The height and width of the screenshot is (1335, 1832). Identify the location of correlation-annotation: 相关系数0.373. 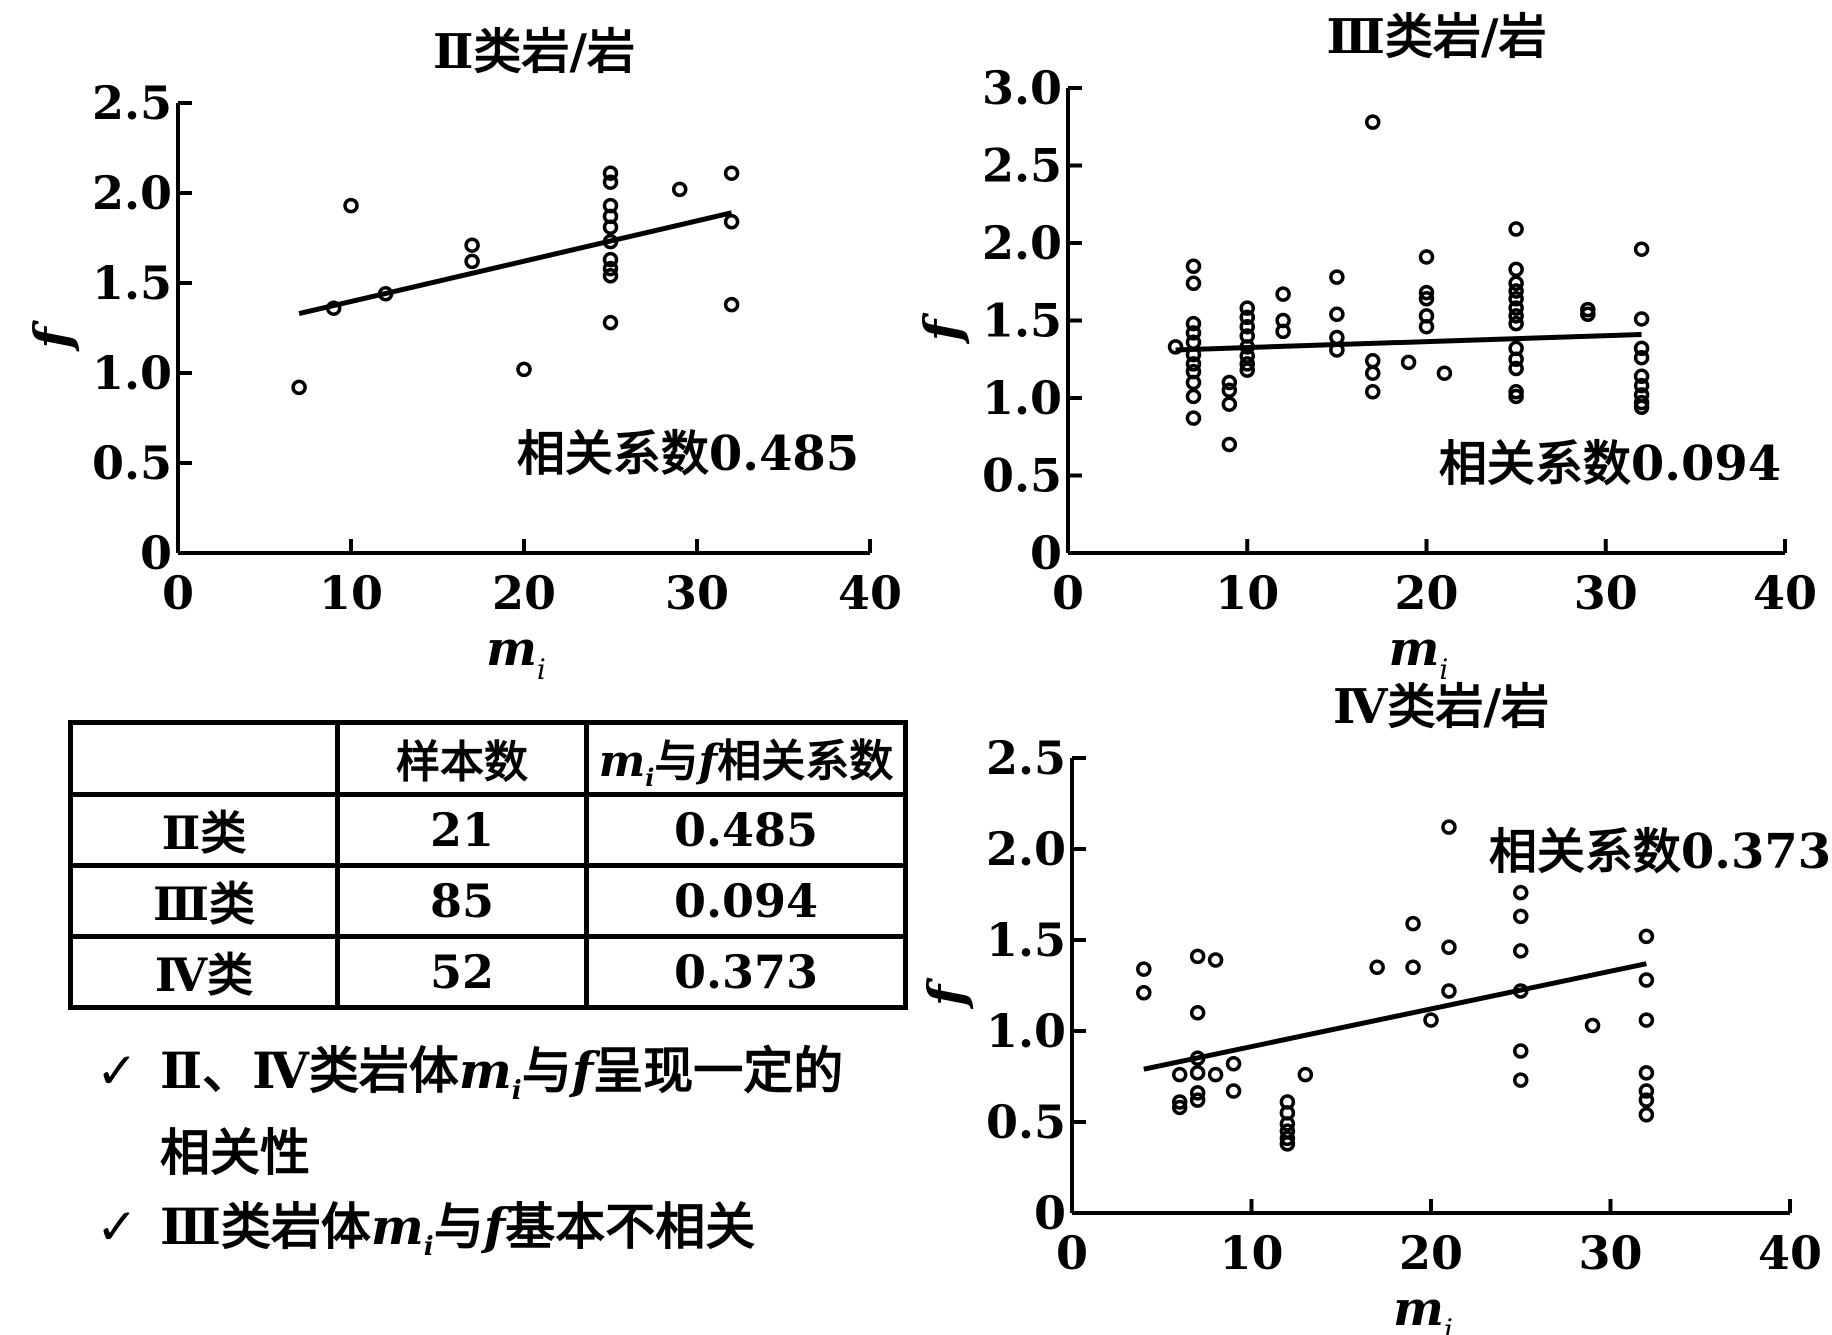
(1660, 852).